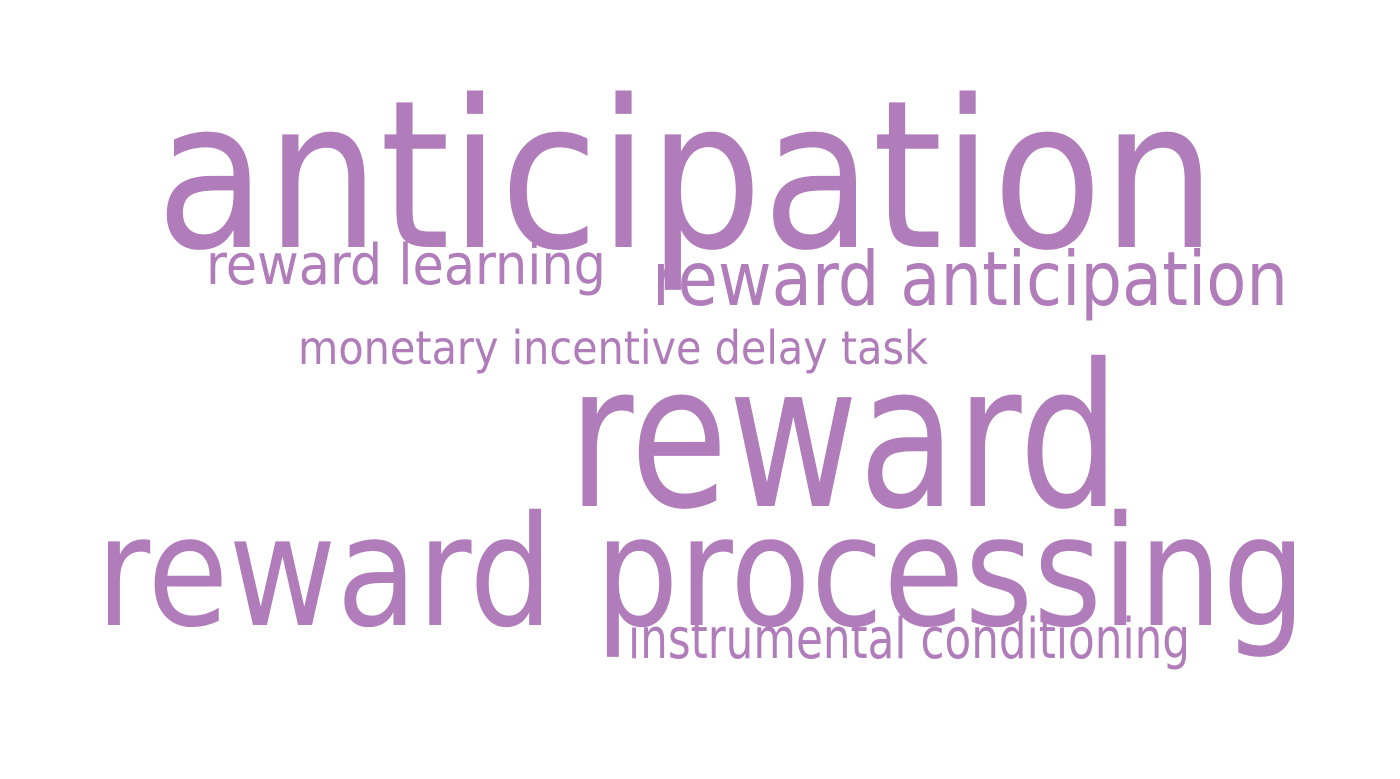  What do you see at coordinates (844, 437) in the screenshot?
I see `word-reward: reward` at bounding box center [844, 437].